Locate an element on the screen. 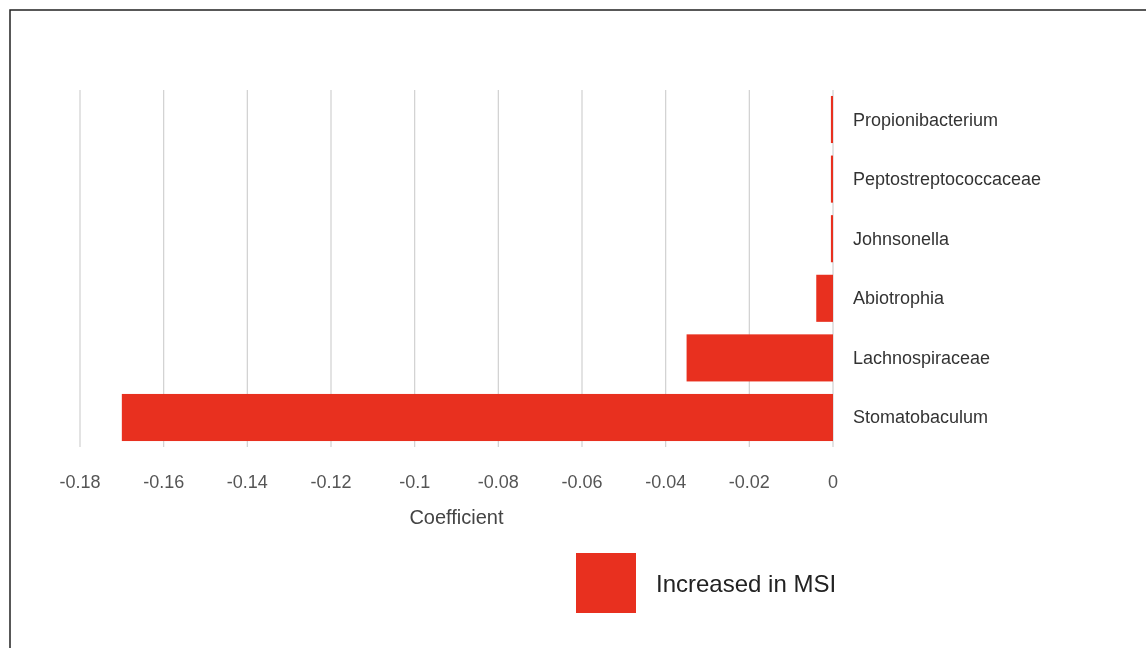  y-tick-label: Lachnospiraceae is located at coordinates (922, 357).